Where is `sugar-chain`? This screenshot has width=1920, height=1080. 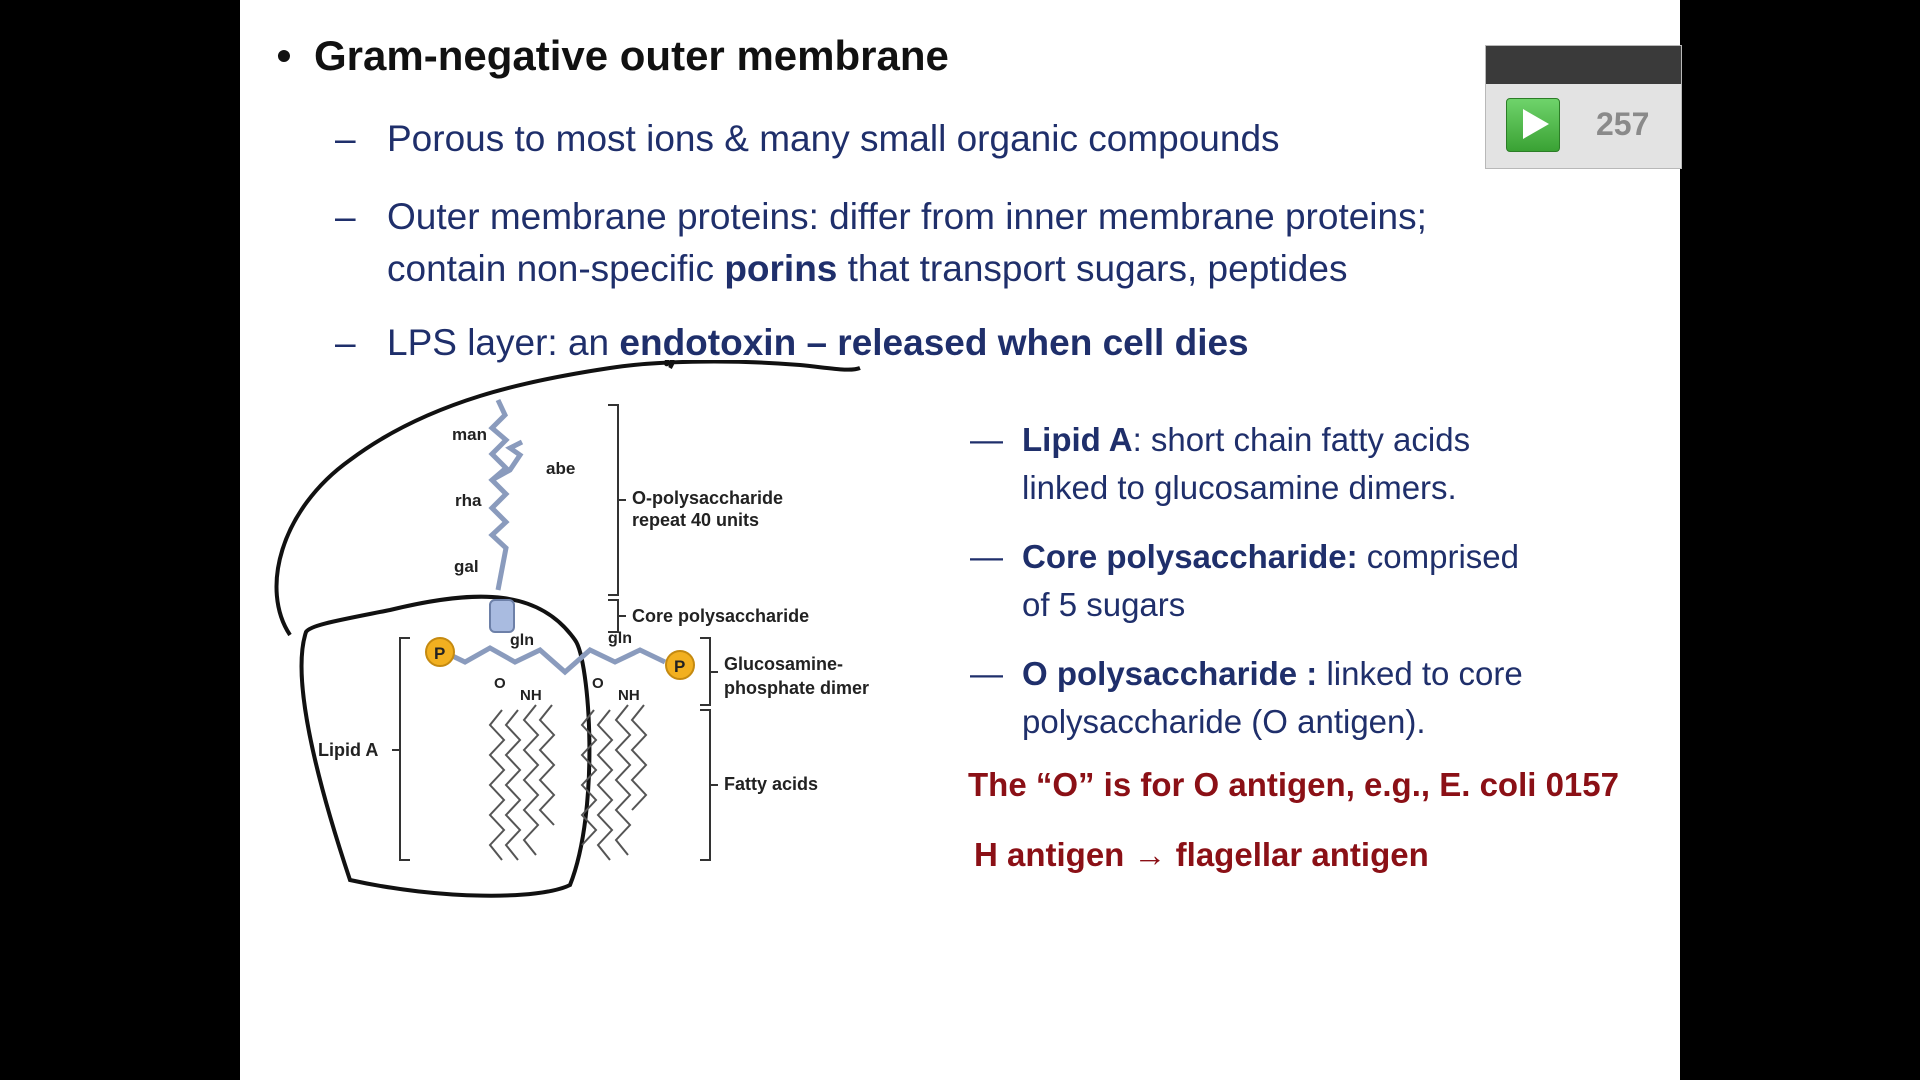
sugar-chain is located at coordinates (499, 494).